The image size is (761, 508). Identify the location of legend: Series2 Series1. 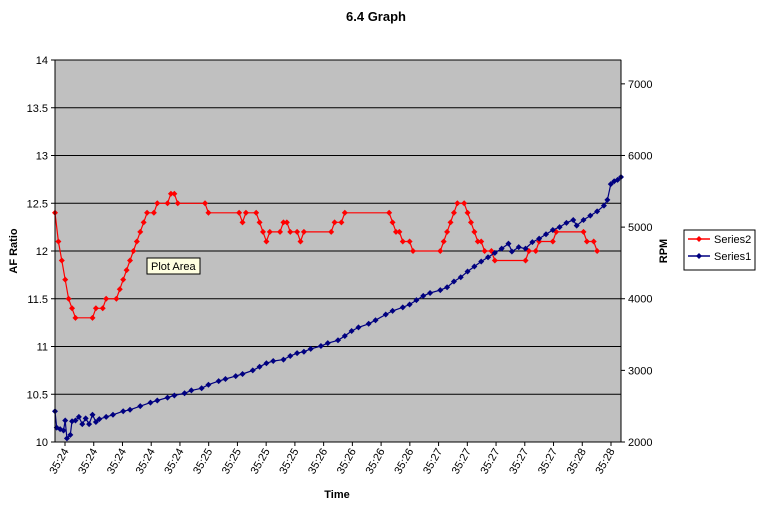
(719, 250).